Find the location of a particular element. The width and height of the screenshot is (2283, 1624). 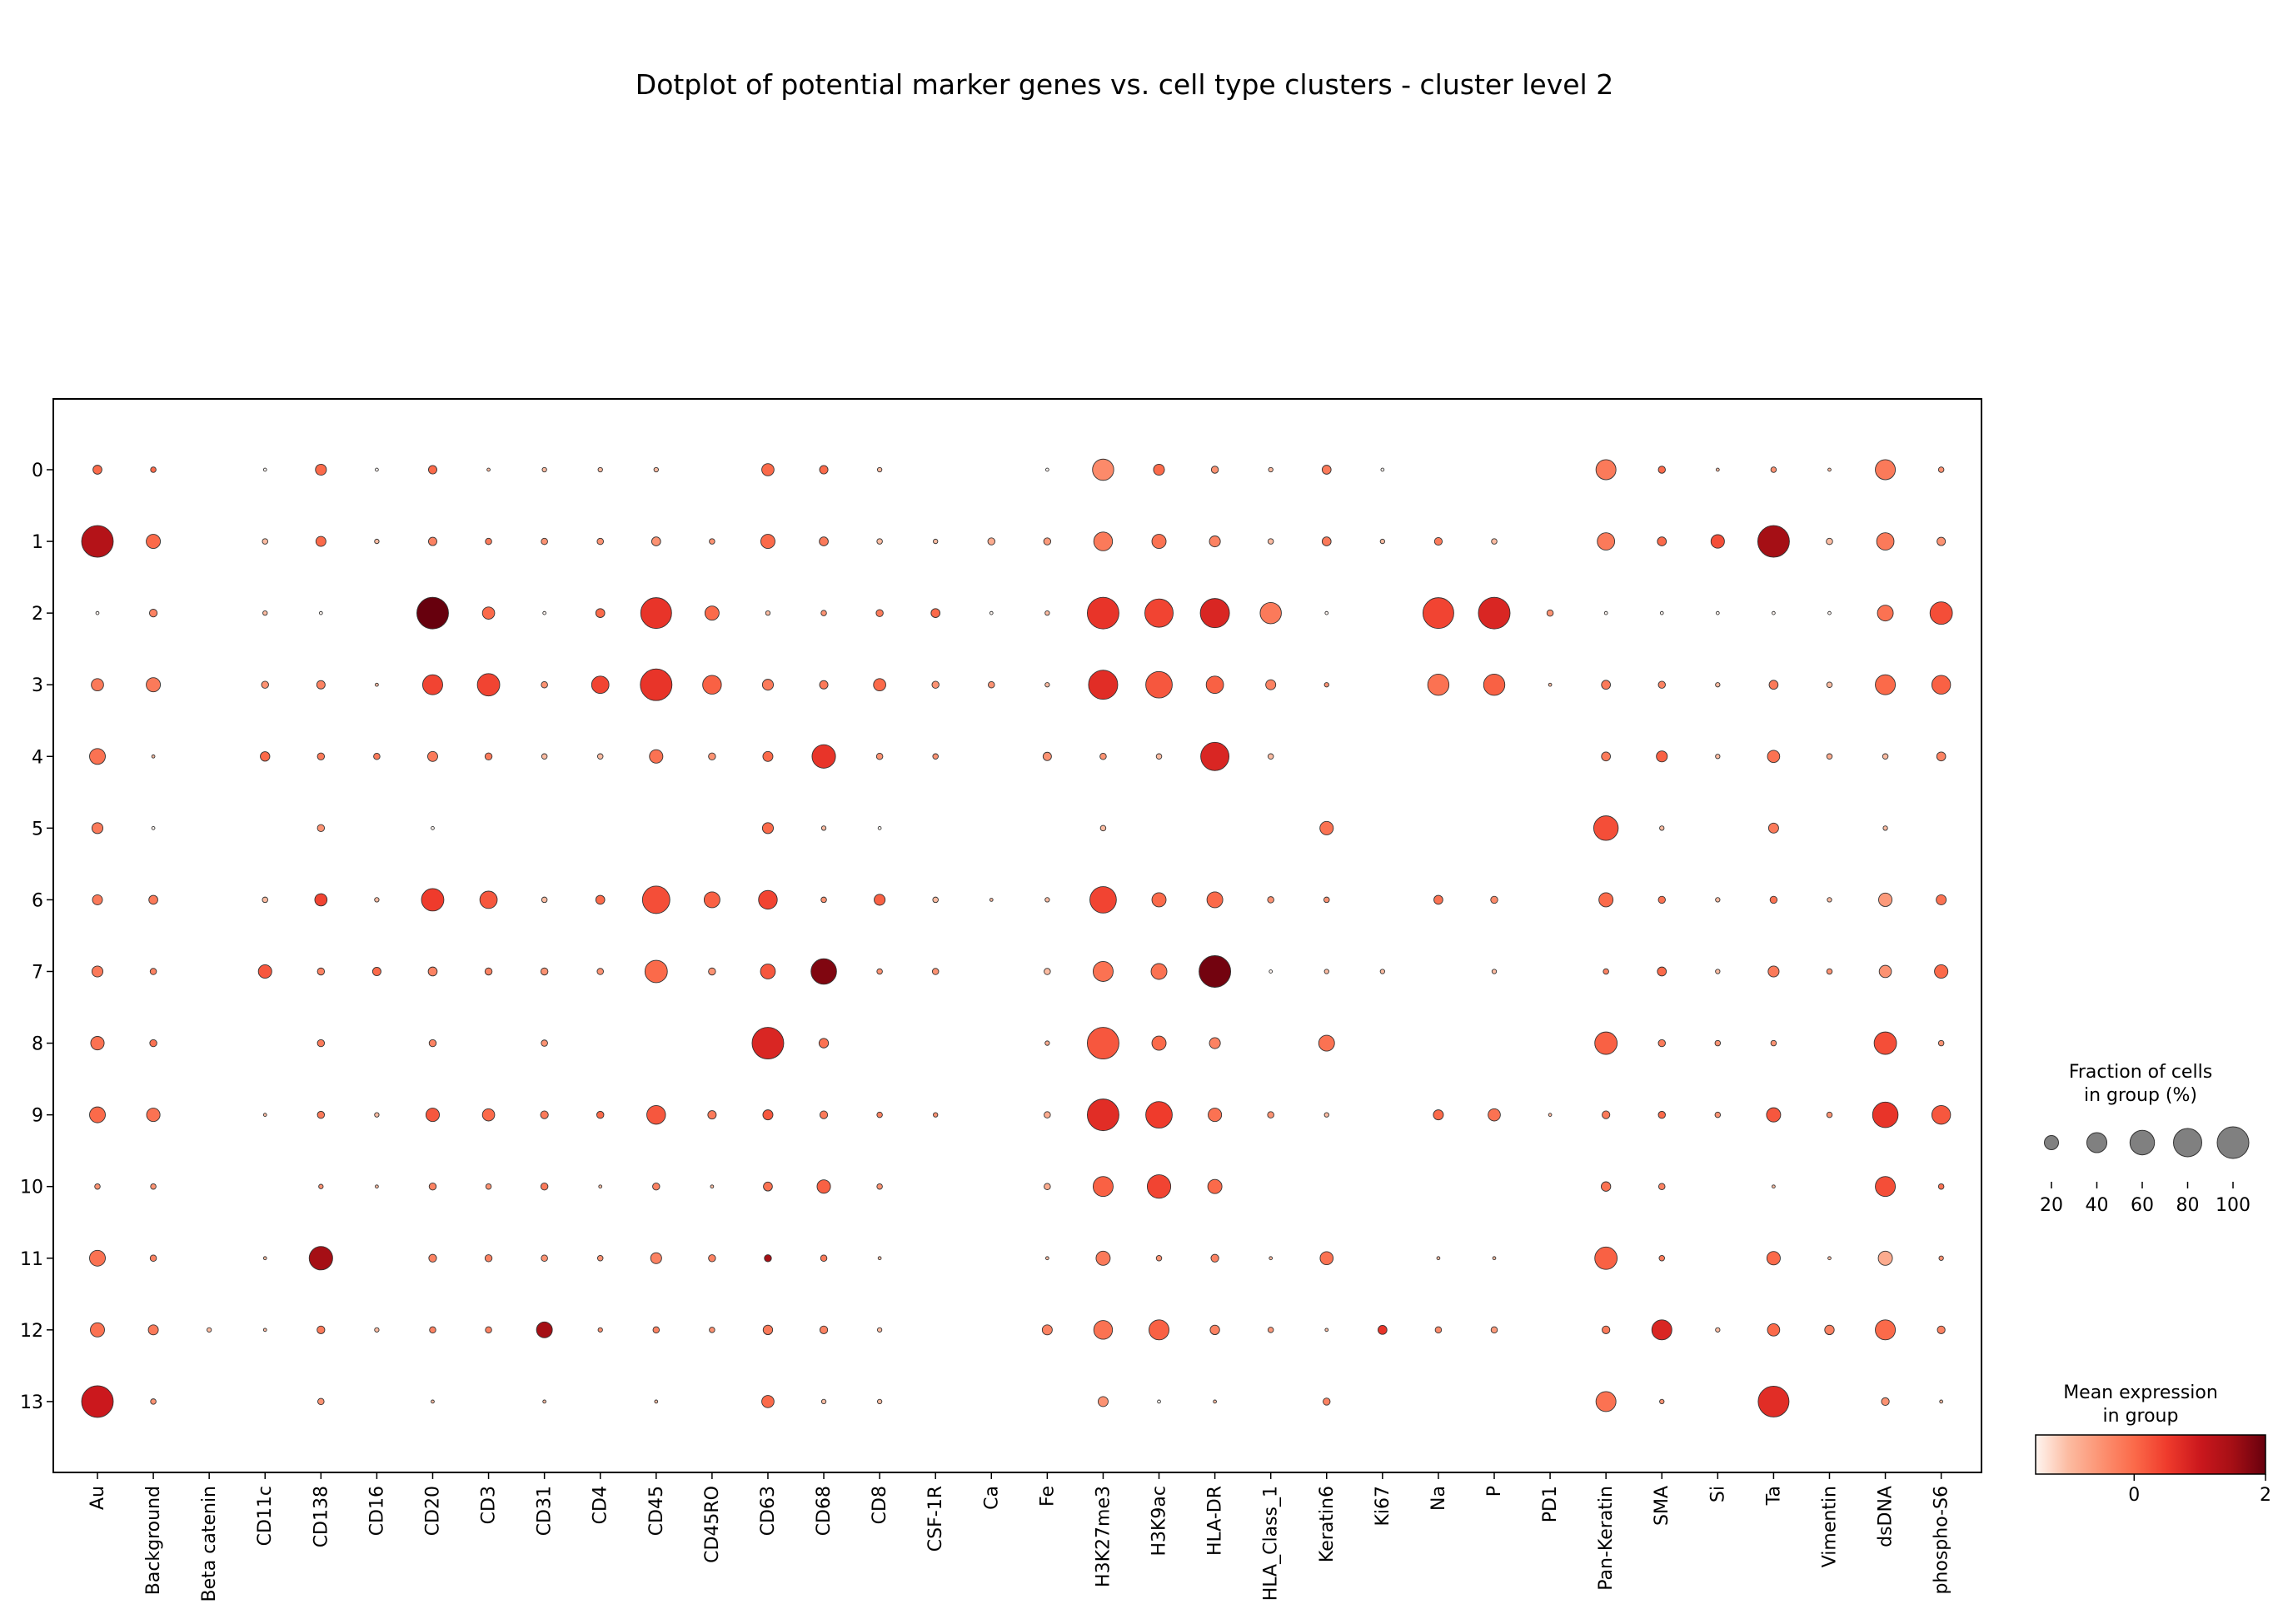

dot-cluster-7-HLA-DR is located at coordinates (1215, 971).